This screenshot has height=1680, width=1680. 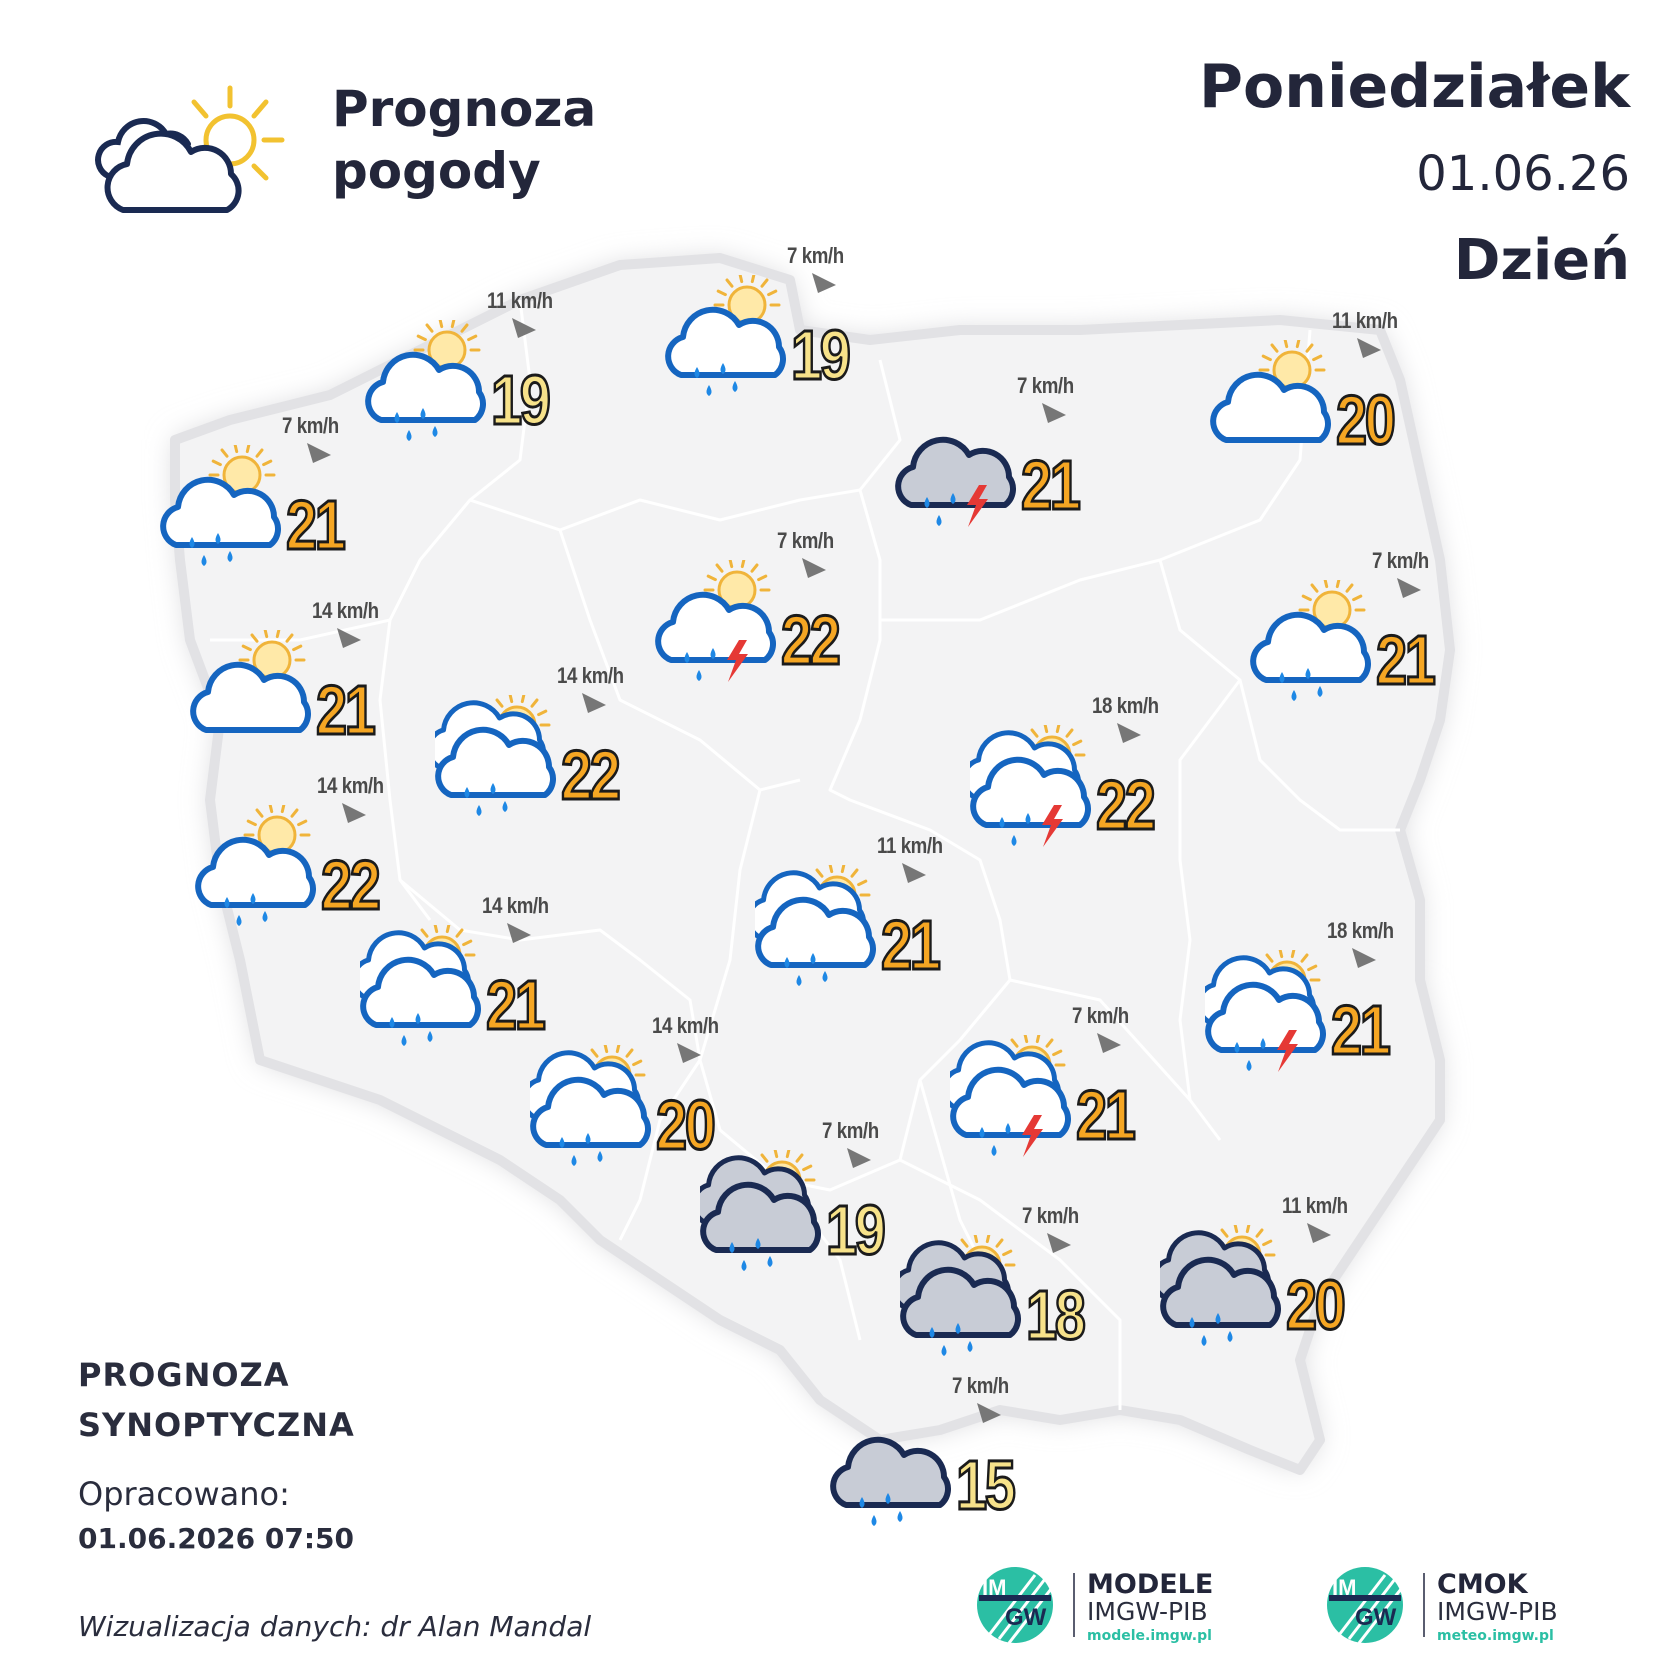 What do you see at coordinates (1150, 1584) in the screenshot?
I see `logo-title: MODELE` at bounding box center [1150, 1584].